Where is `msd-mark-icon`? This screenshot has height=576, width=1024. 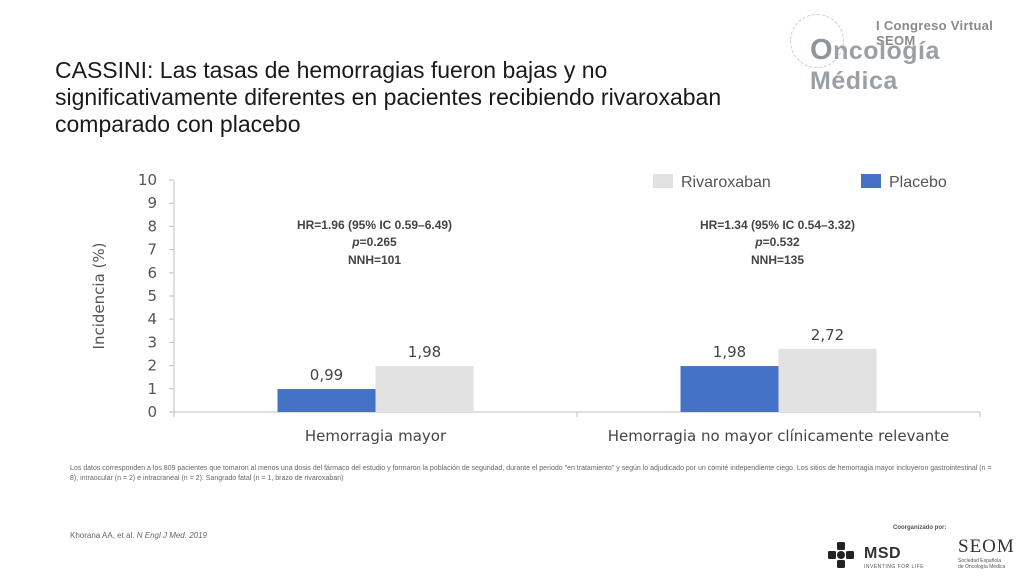
msd-mark-icon is located at coordinates (841, 555).